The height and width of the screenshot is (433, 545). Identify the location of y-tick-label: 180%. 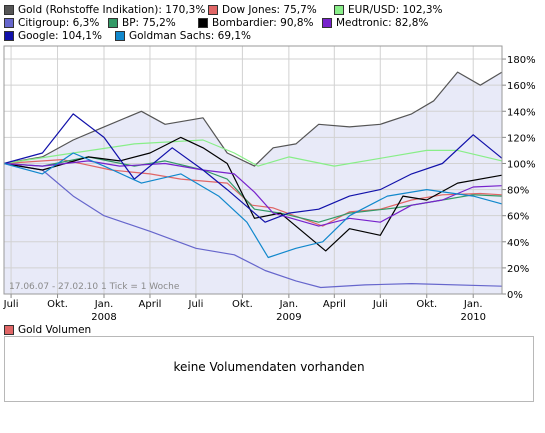
(521, 60).